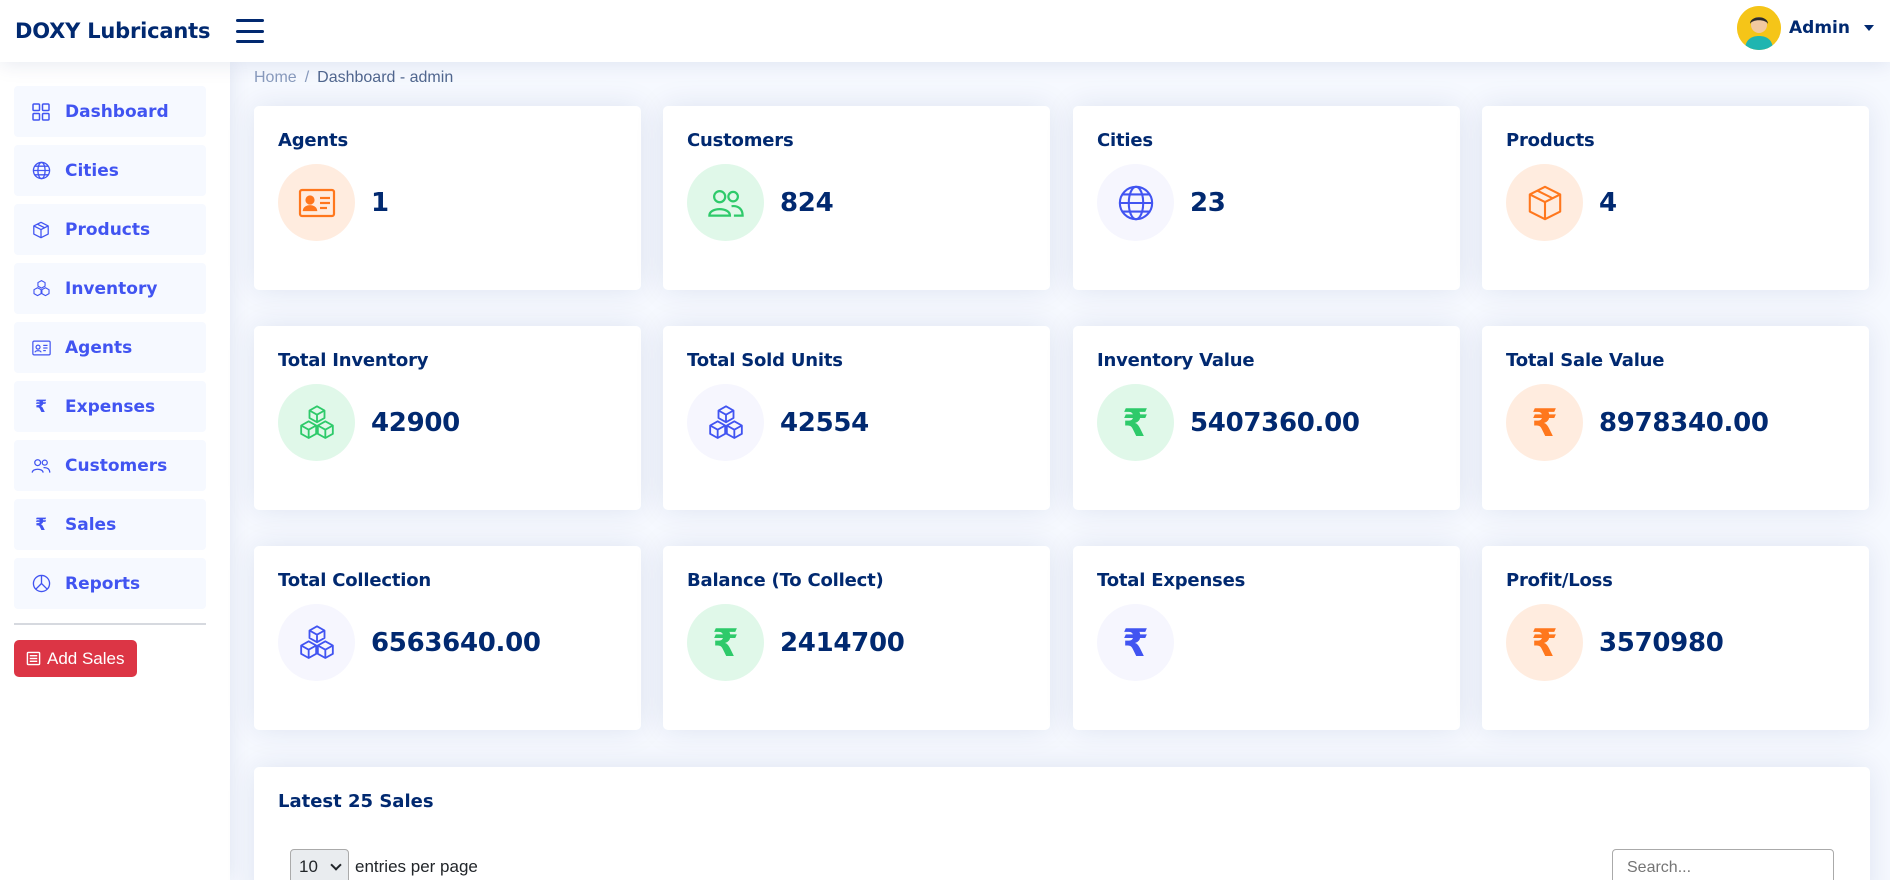  I want to click on sidebar-item-inventory: Inventory, so click(110, 288).